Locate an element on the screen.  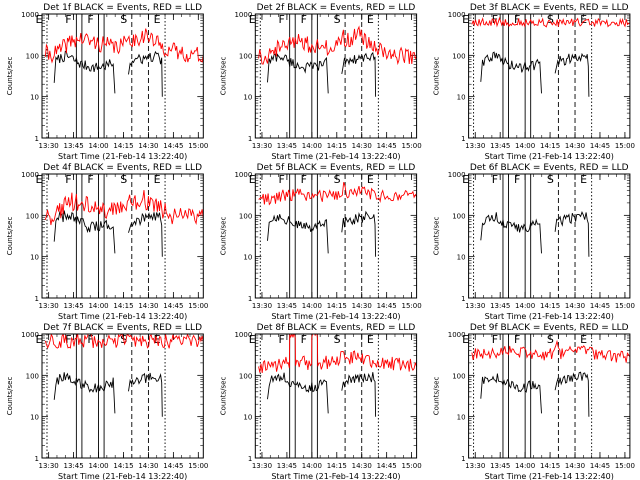
panel-title: Det 7f BLACK = Events, RED = LLD is located at coordinates (122, 328).